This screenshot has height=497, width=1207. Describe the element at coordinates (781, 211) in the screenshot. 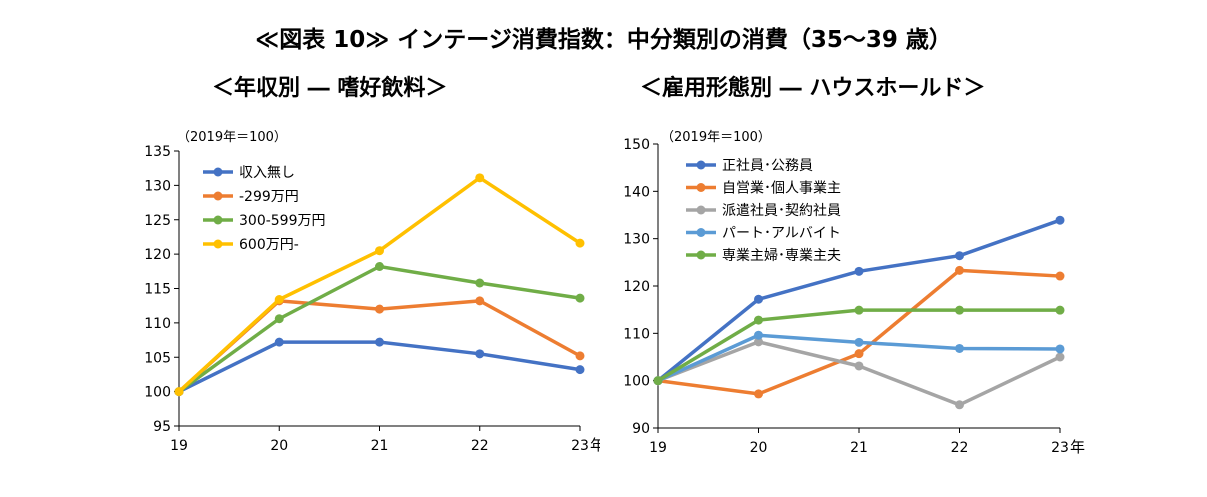

I see `legend-label: 派遣社員･契約社員` at that location.